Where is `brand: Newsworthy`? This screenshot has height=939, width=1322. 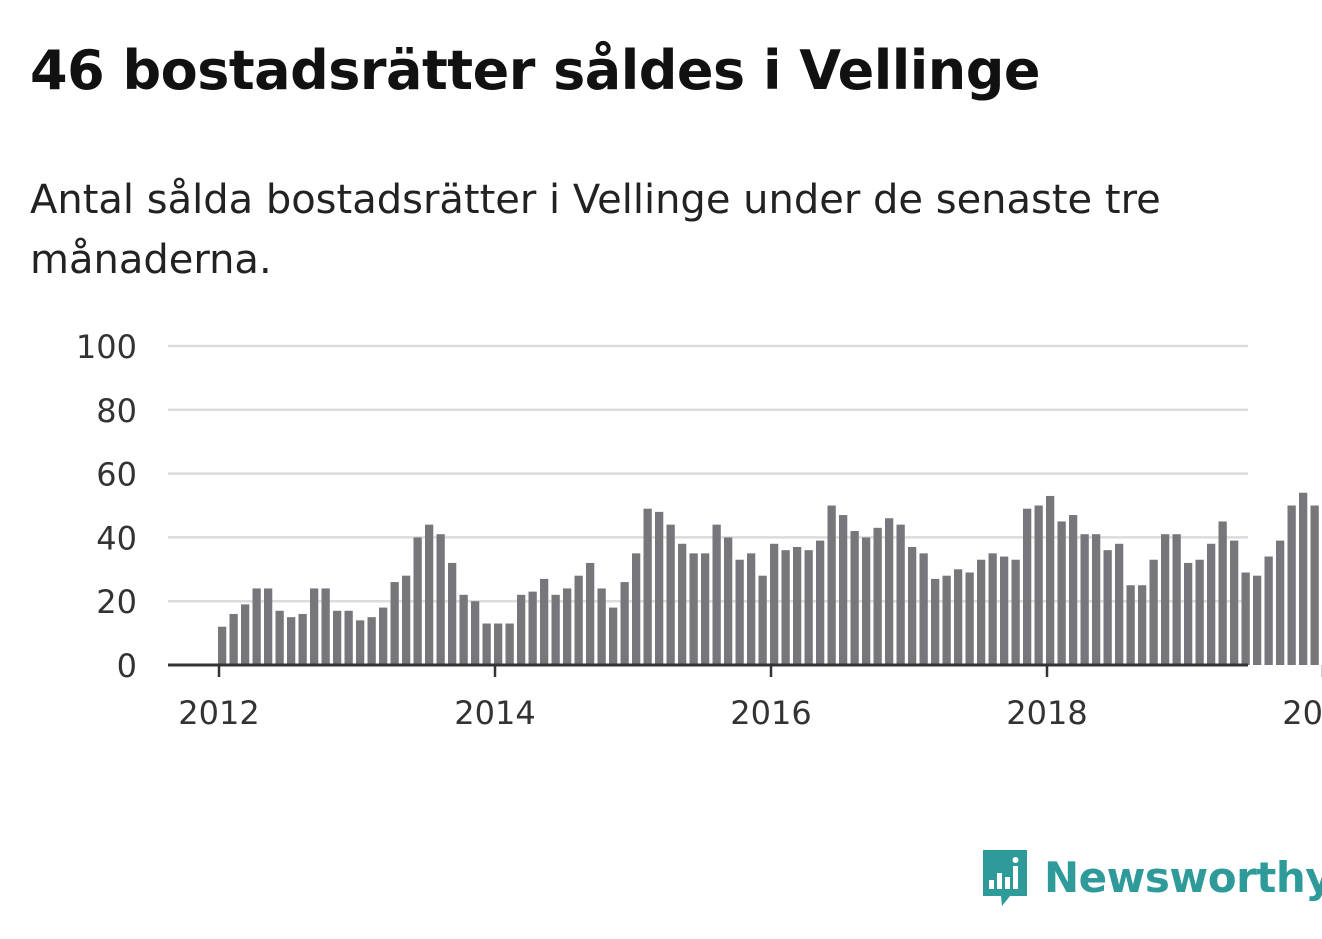
brand: Newsworthy is located at coordinates (1151, 877).